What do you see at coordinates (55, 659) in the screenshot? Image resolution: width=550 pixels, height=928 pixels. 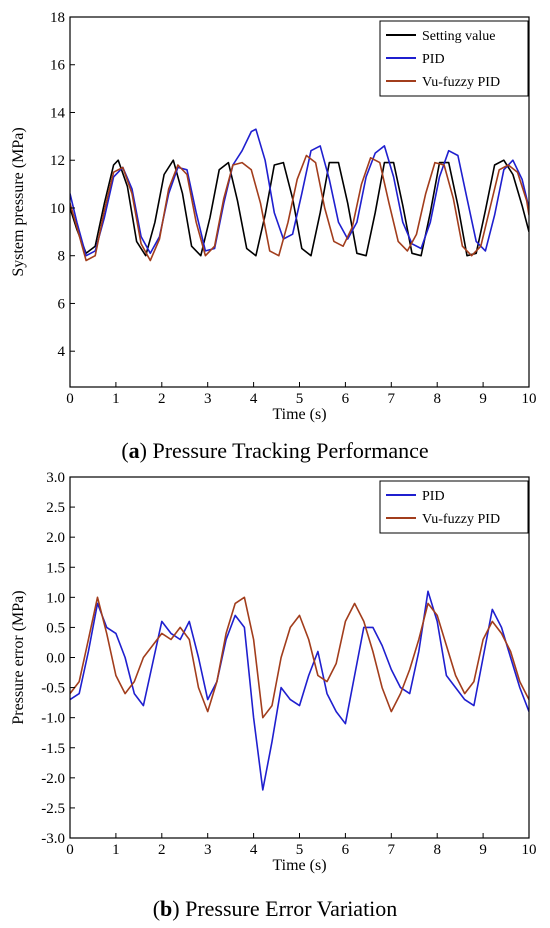 I see `y-tick-label: 0.0` at bounding box center [55, 659].